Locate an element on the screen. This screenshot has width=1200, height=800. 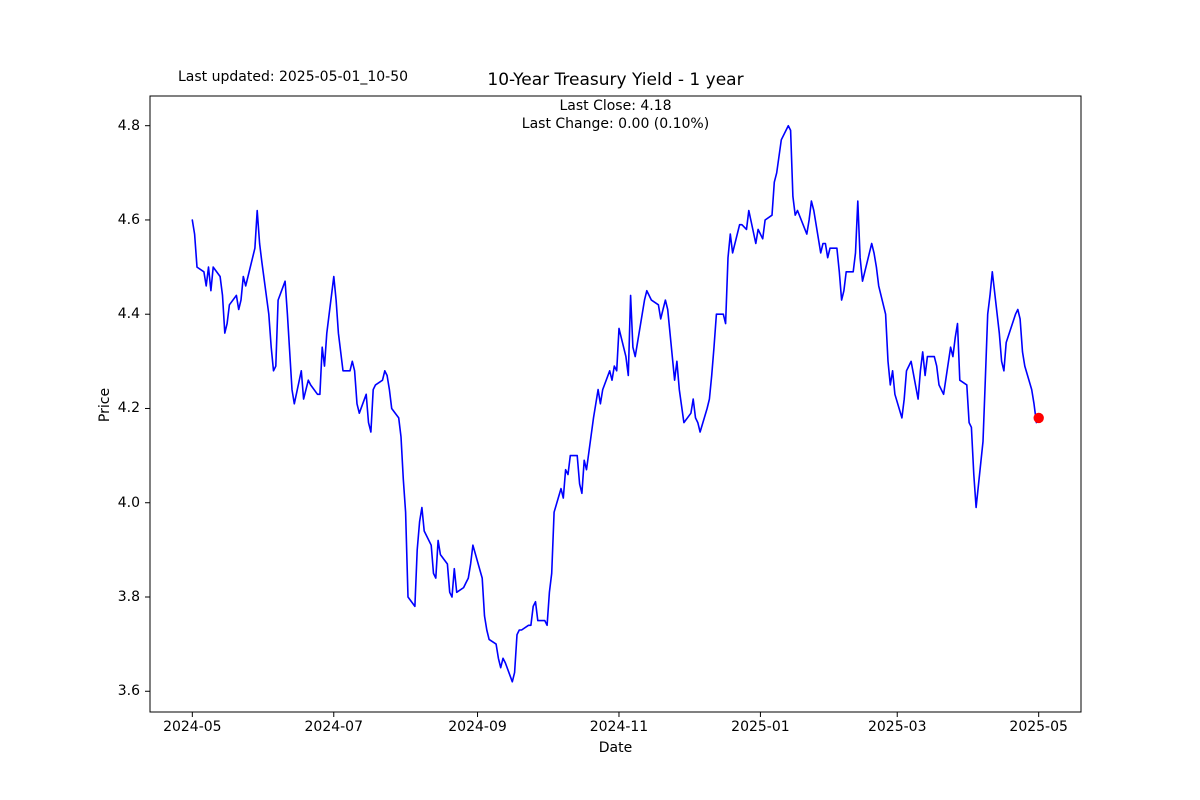
last-close-annotation: Last Close: 4.18 is located at coordinates (615, 106).